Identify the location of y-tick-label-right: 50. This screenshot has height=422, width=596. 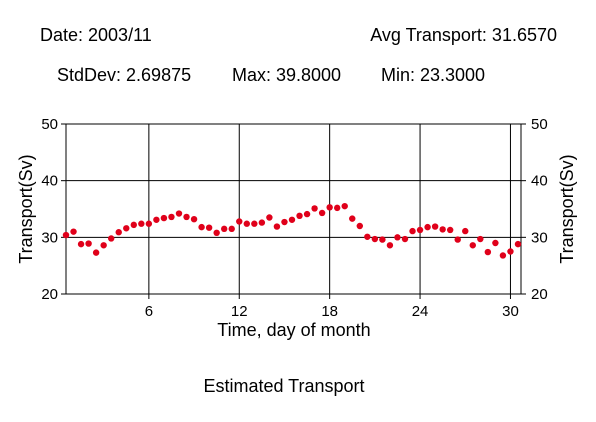
(539, 124).